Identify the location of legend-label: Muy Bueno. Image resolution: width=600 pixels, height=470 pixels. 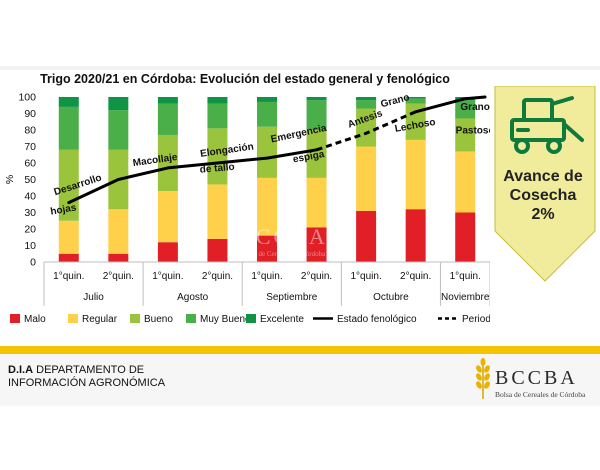
(225, 319).